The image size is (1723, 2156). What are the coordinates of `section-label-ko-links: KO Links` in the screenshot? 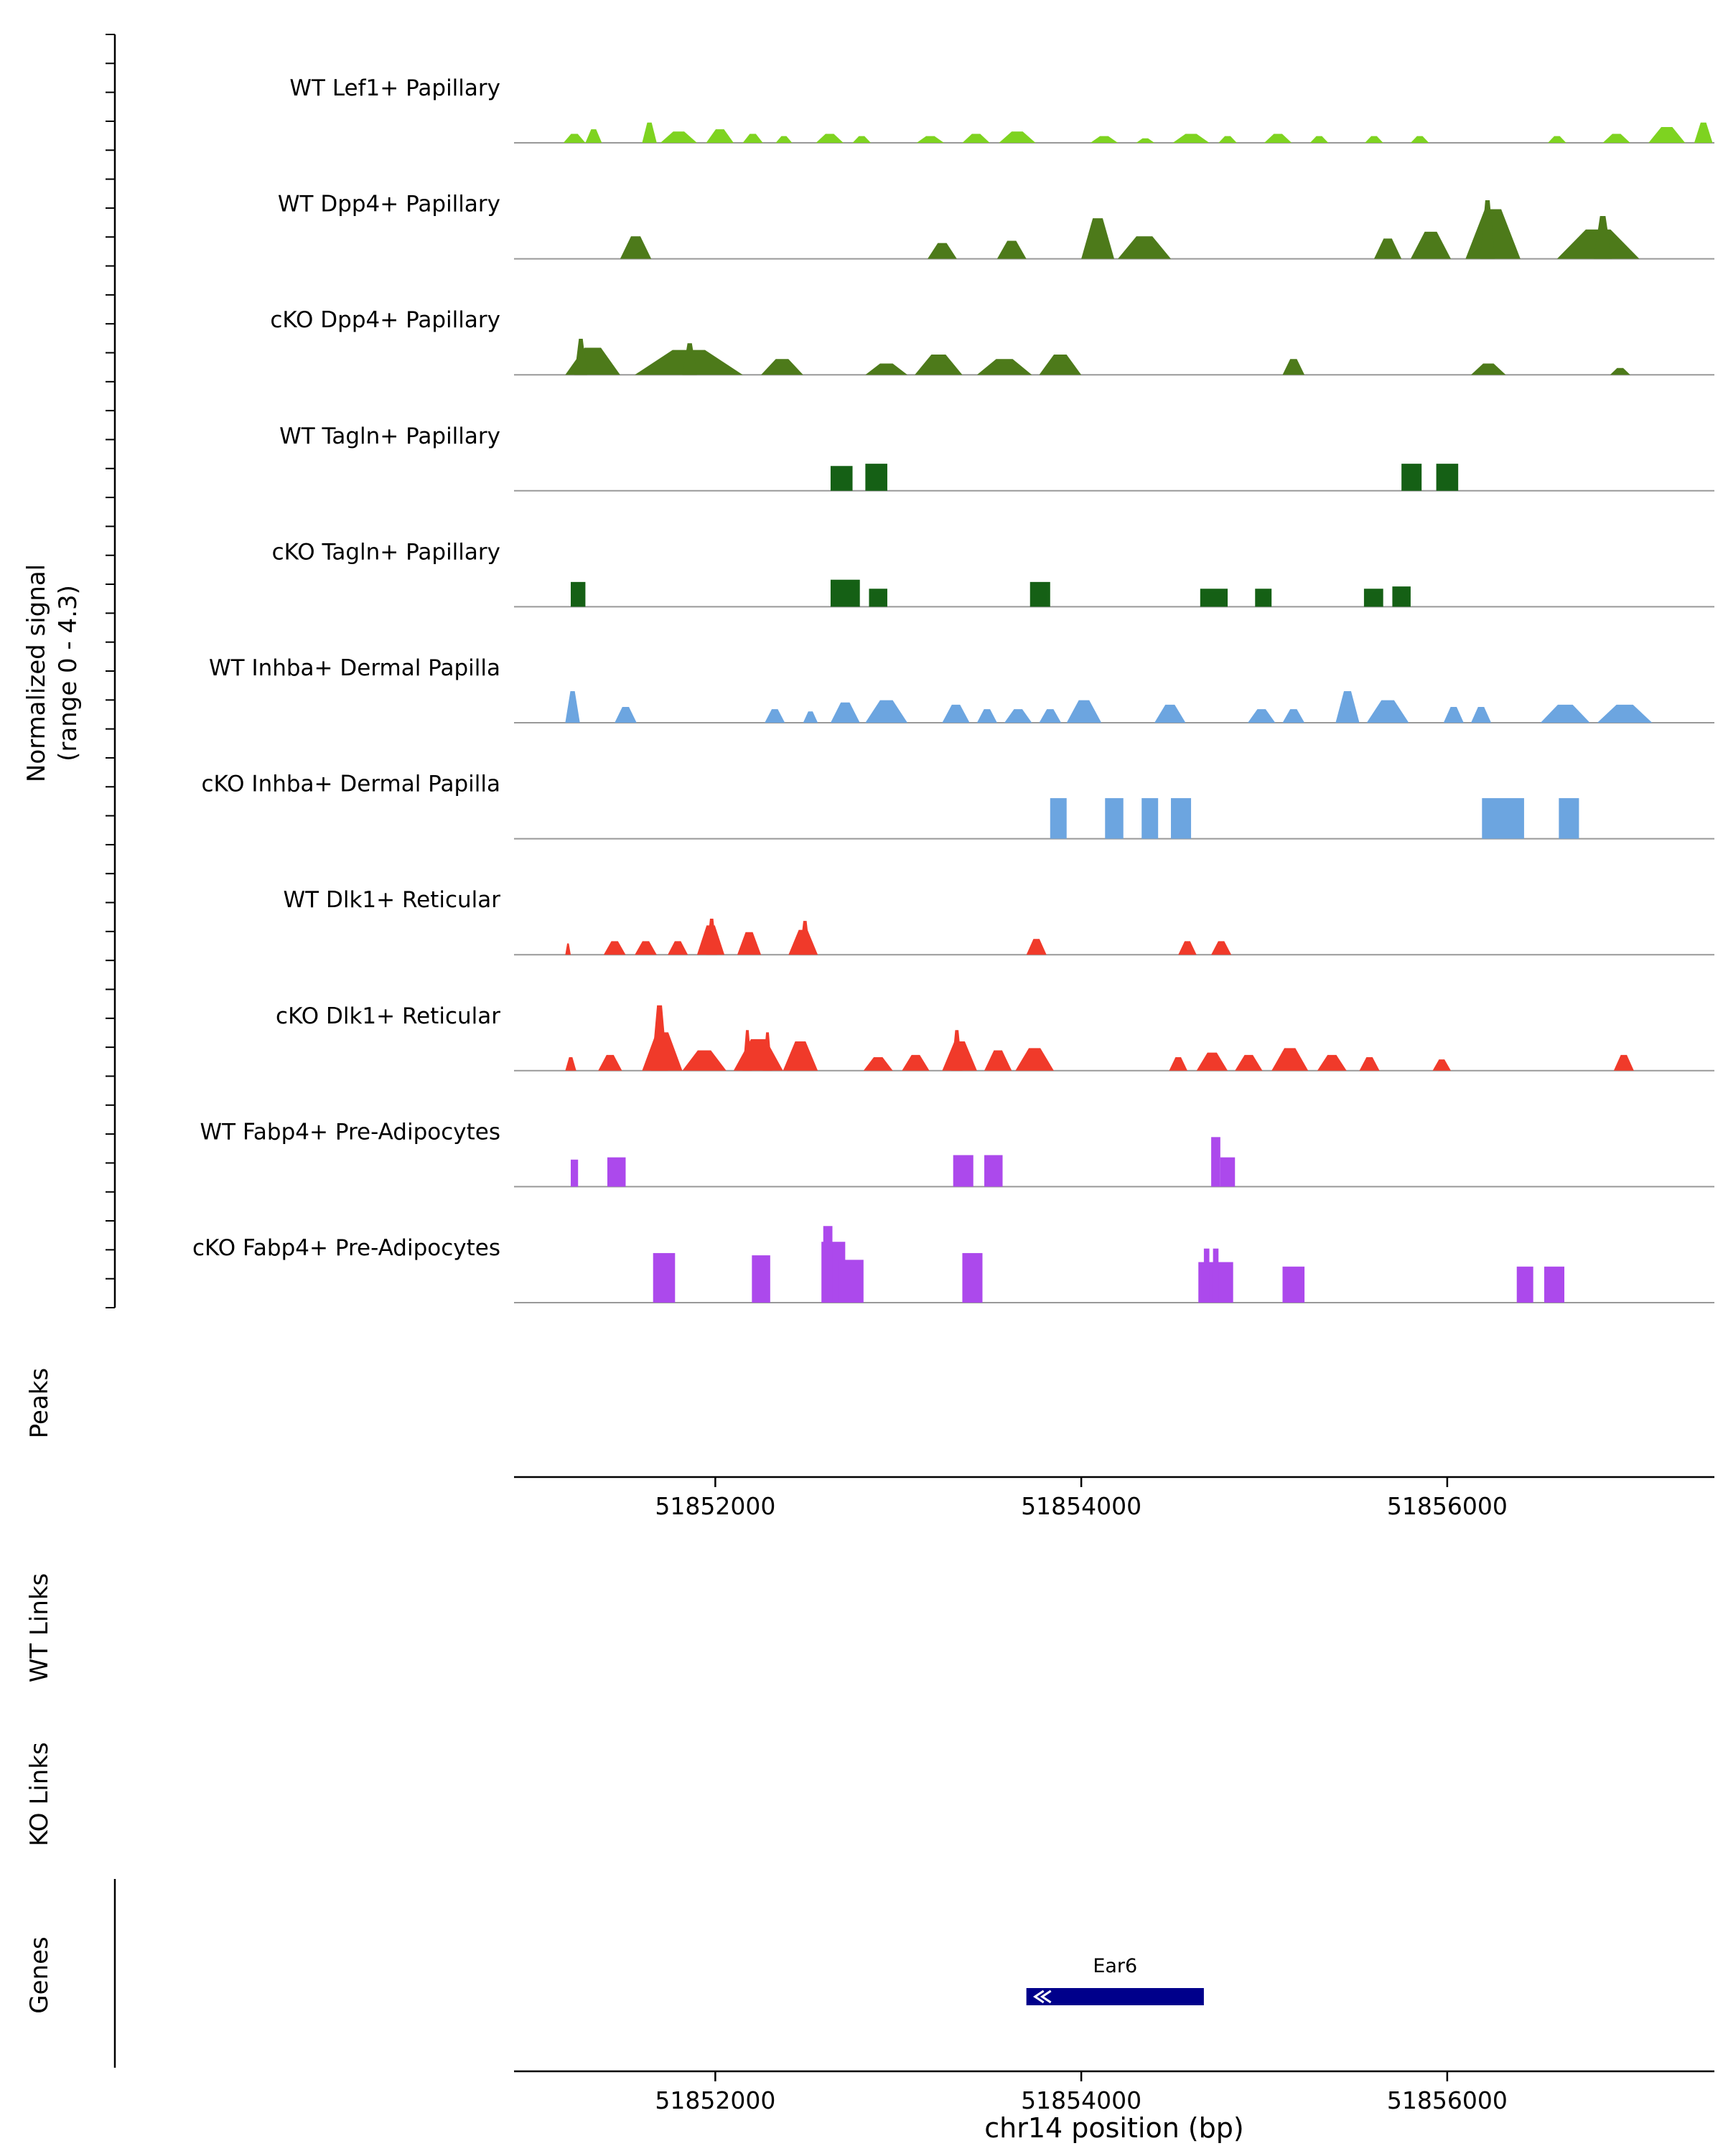 It's located at (39, 1794).